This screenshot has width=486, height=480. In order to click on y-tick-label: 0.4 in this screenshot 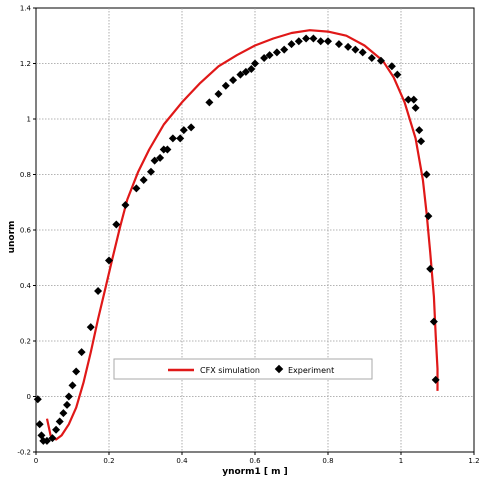, I will do `click(26, 286)`.